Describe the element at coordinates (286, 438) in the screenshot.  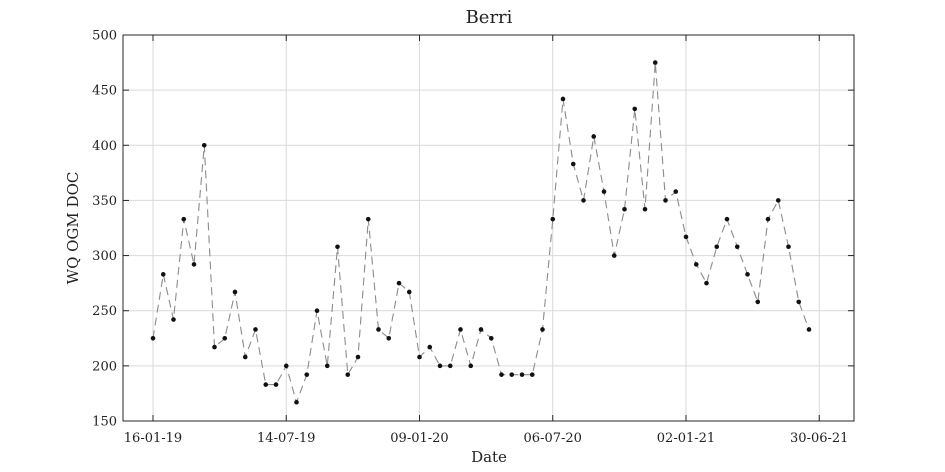
I see `x-tick-label: 14-07-19` at that location.